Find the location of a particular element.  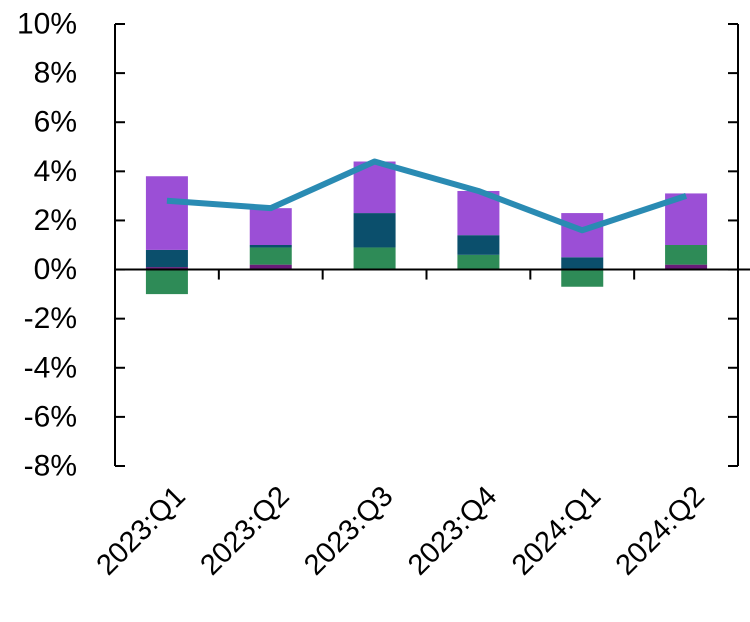

y-tick-label: 4% is located at coordinates (55, 171).